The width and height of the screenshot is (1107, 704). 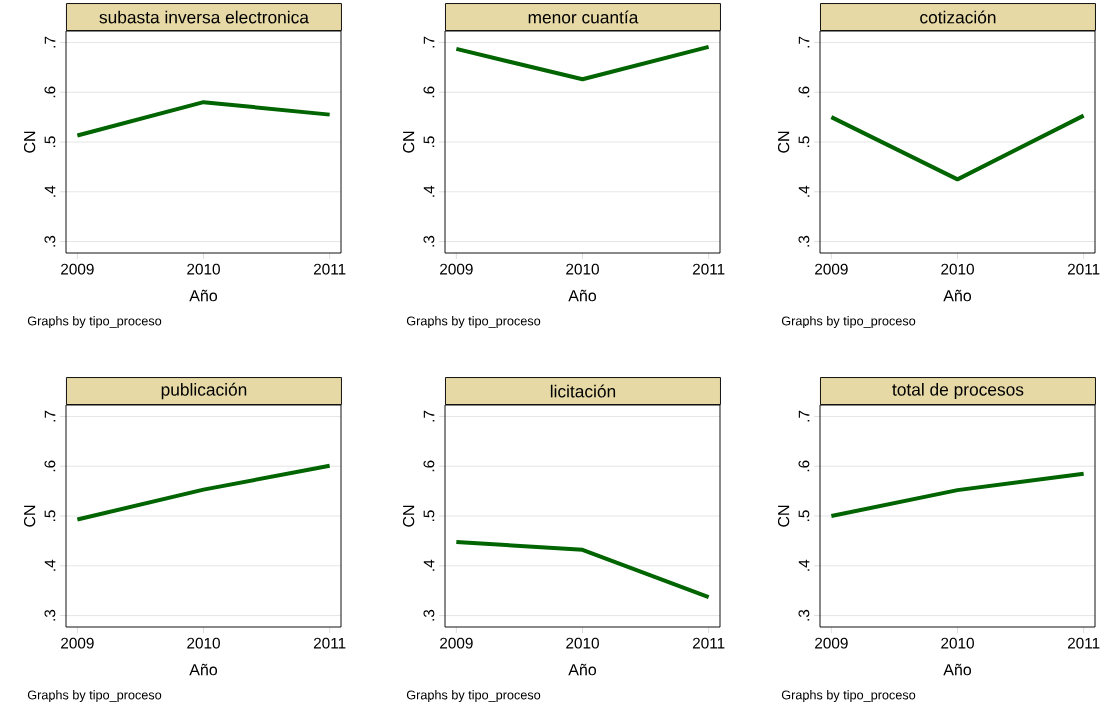 What do you see at coordinates (204, 17) in the screenshot?
I see `chart-title: subasta inversa electronica` at bounding box center [204, 17].